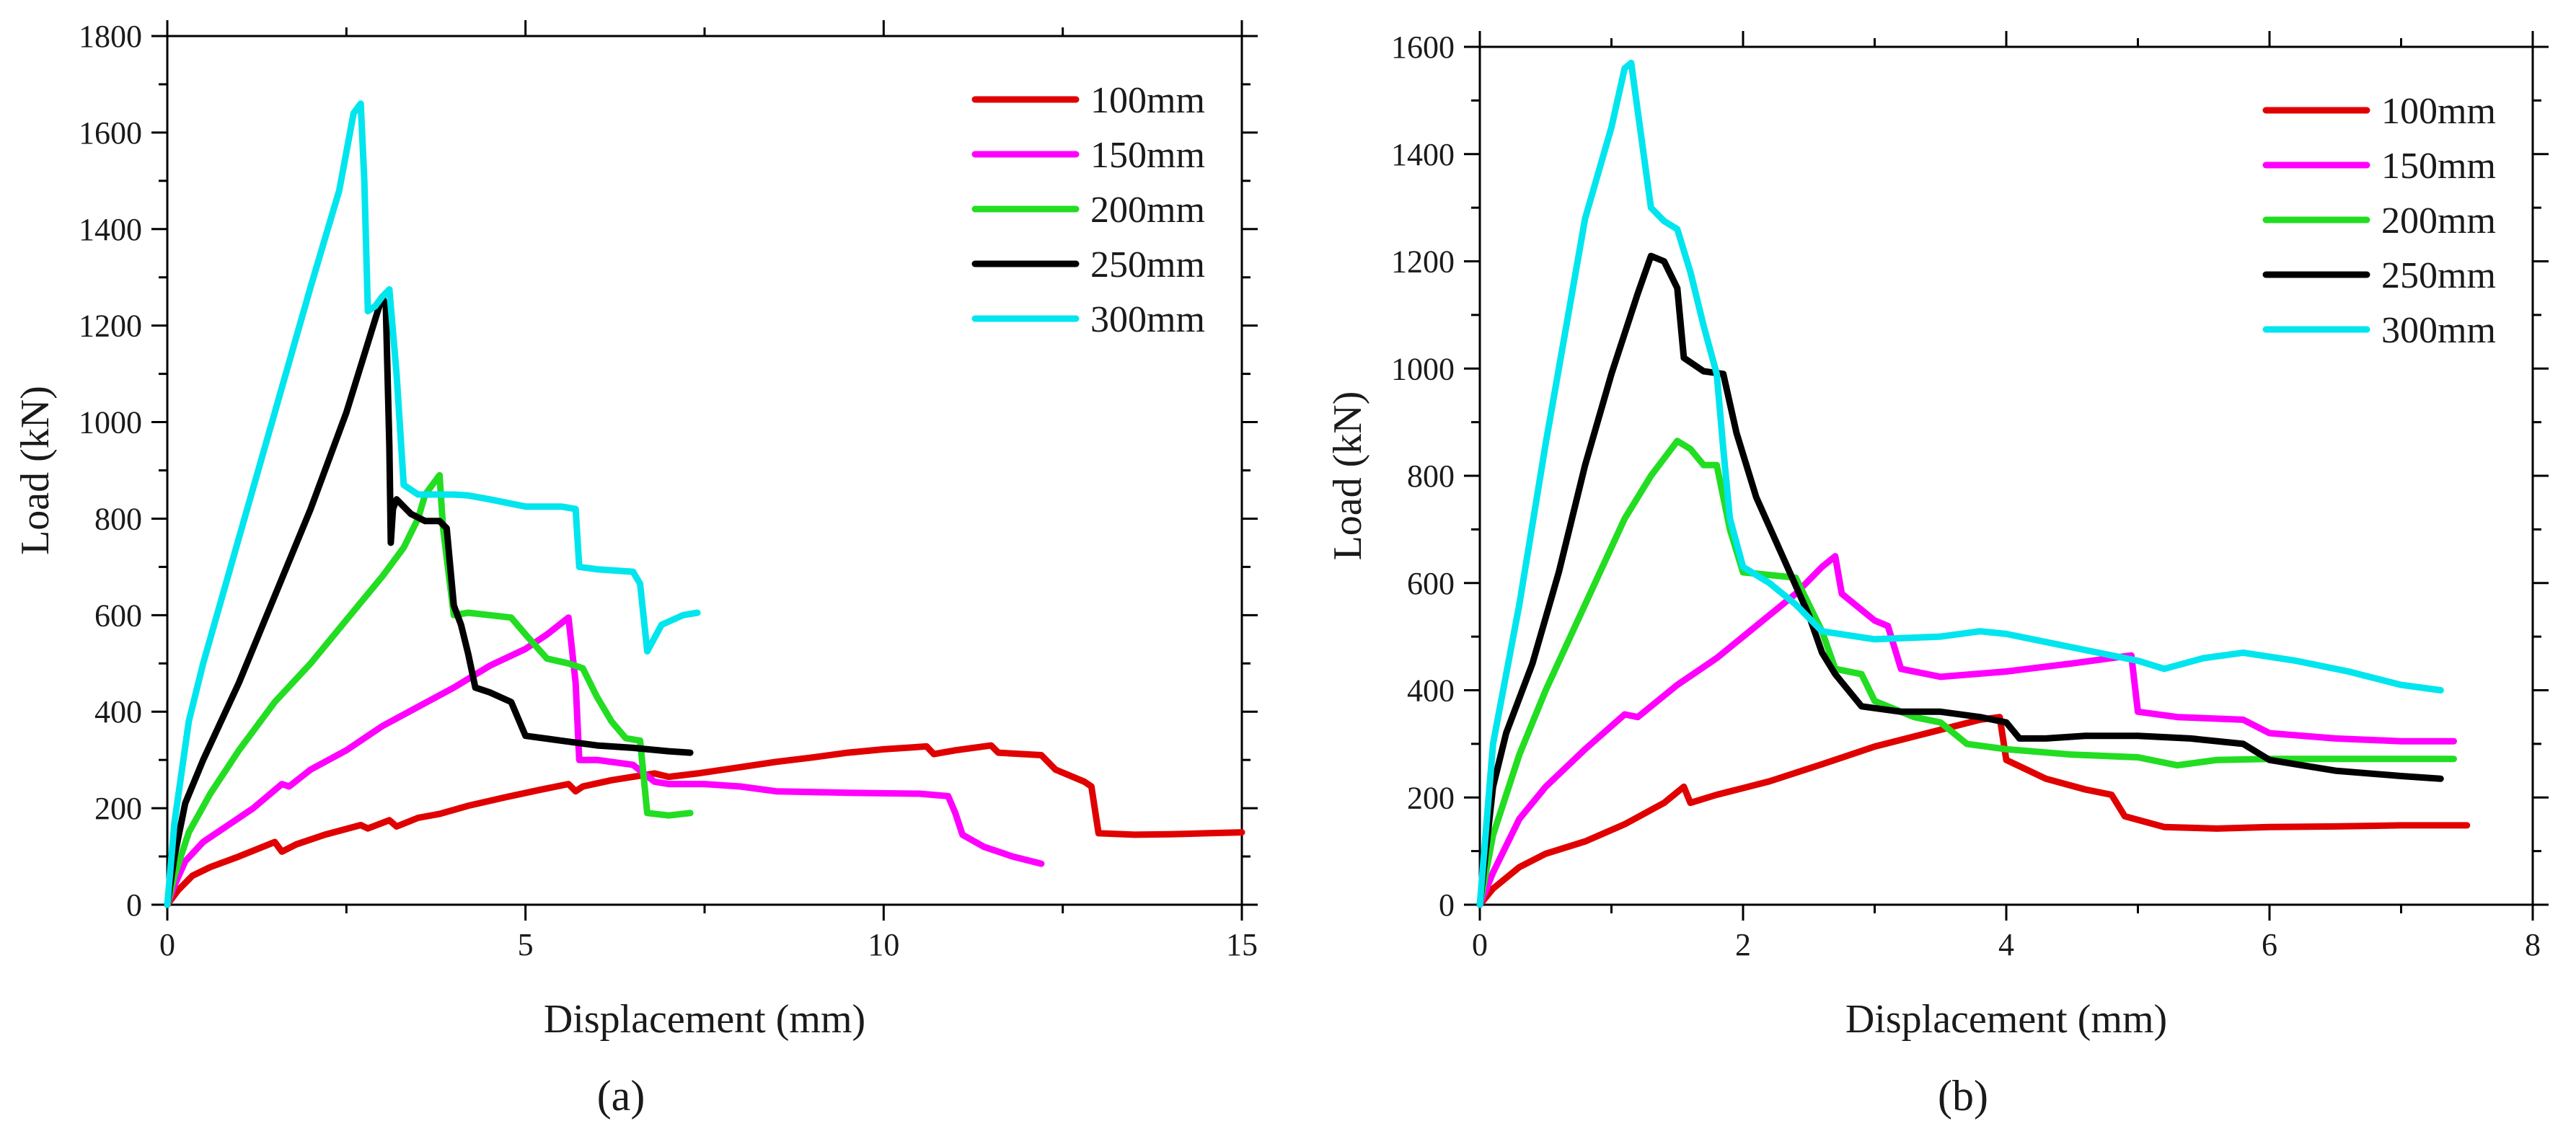 The image size is (2576, 1139). I want to click on y-tick-label: 1800, so click(110, 36).